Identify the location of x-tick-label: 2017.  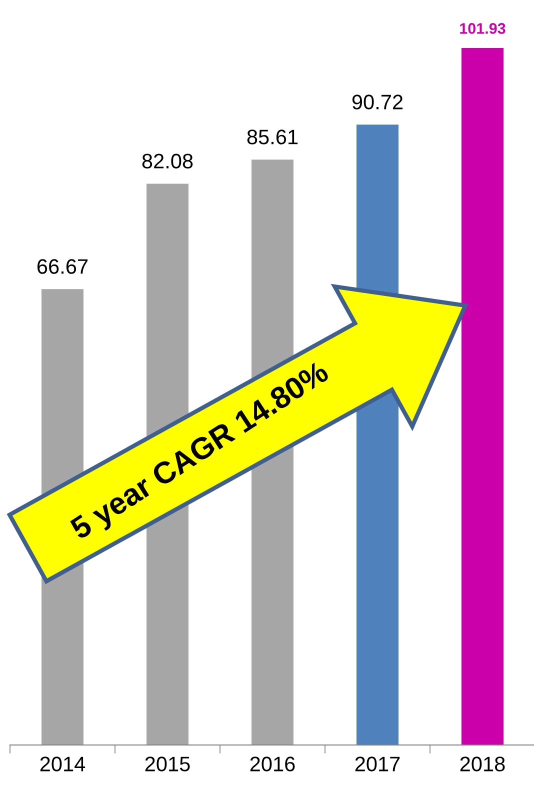
(377, 764).